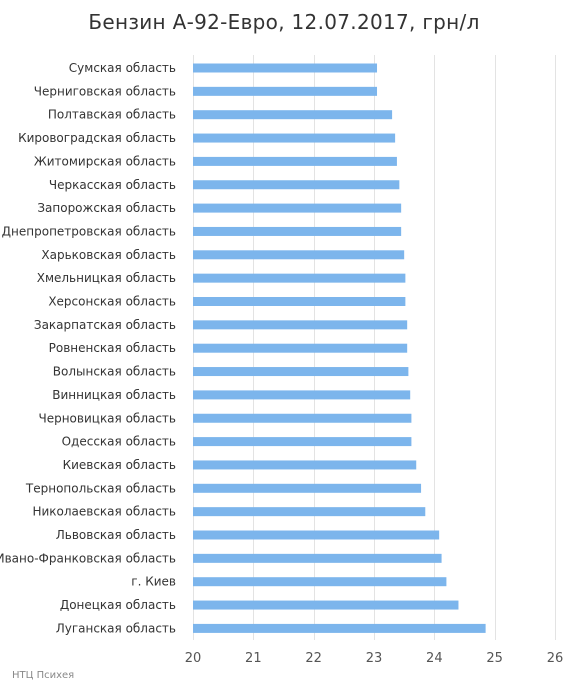 Image resolution: width=570 pixels, height=684 pixels. I want to click on category-label: Черновицкая область, so click(107, 418).